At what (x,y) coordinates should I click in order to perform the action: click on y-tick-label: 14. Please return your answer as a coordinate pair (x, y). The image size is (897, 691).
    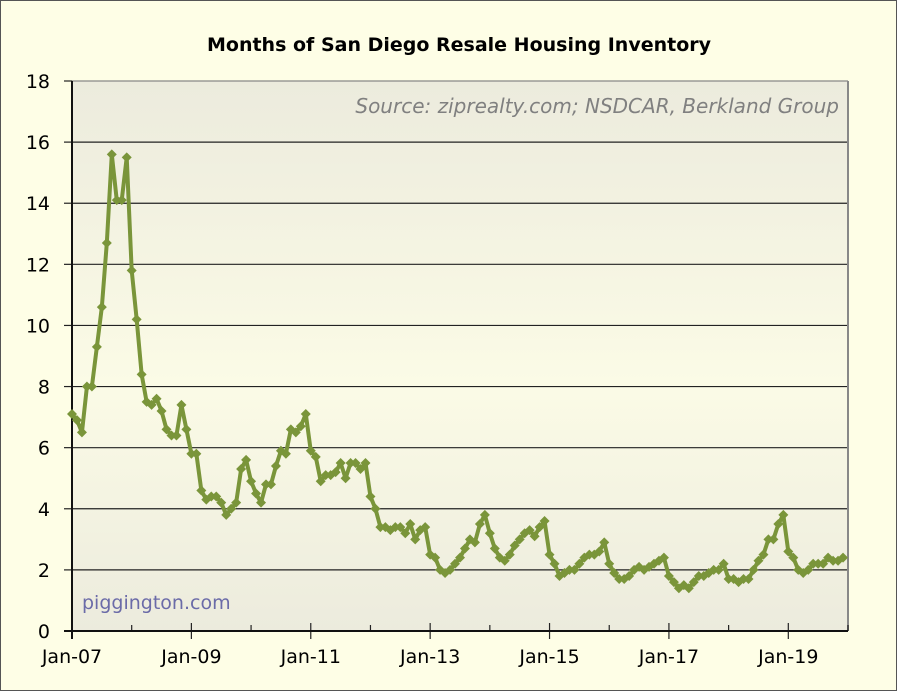
    Looking at the image, I should click on (38, 204).